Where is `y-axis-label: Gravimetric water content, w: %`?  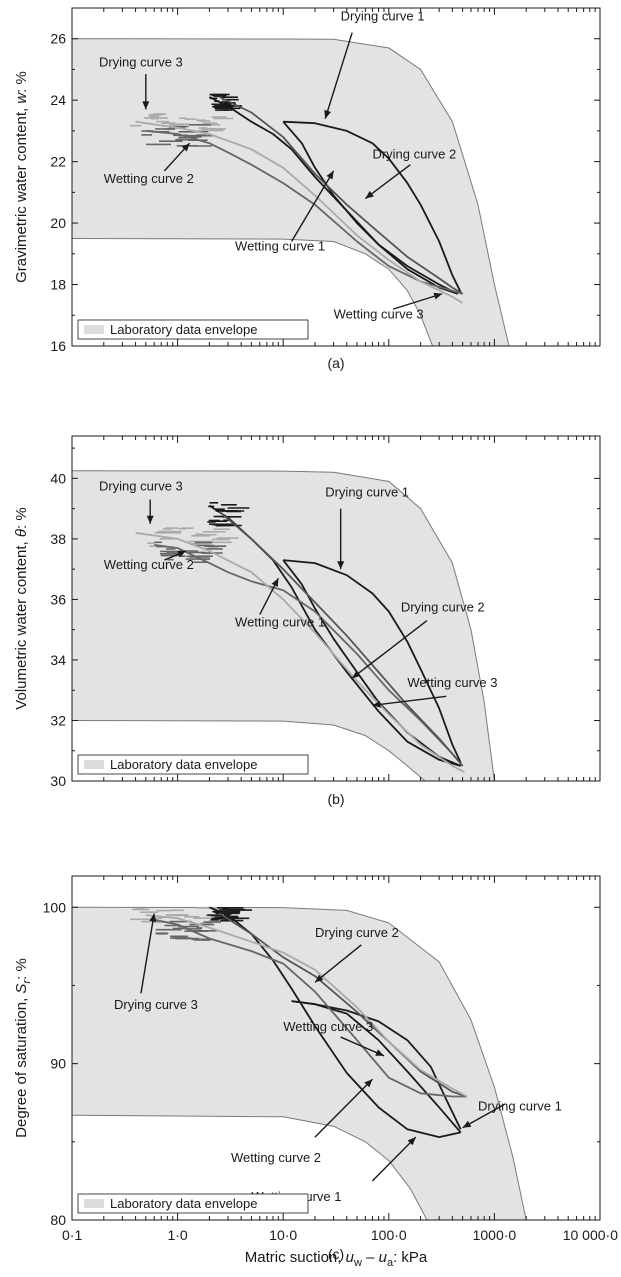
y-axis-label: Gravimetric water content, w: % is located at coordinates (21, 177).